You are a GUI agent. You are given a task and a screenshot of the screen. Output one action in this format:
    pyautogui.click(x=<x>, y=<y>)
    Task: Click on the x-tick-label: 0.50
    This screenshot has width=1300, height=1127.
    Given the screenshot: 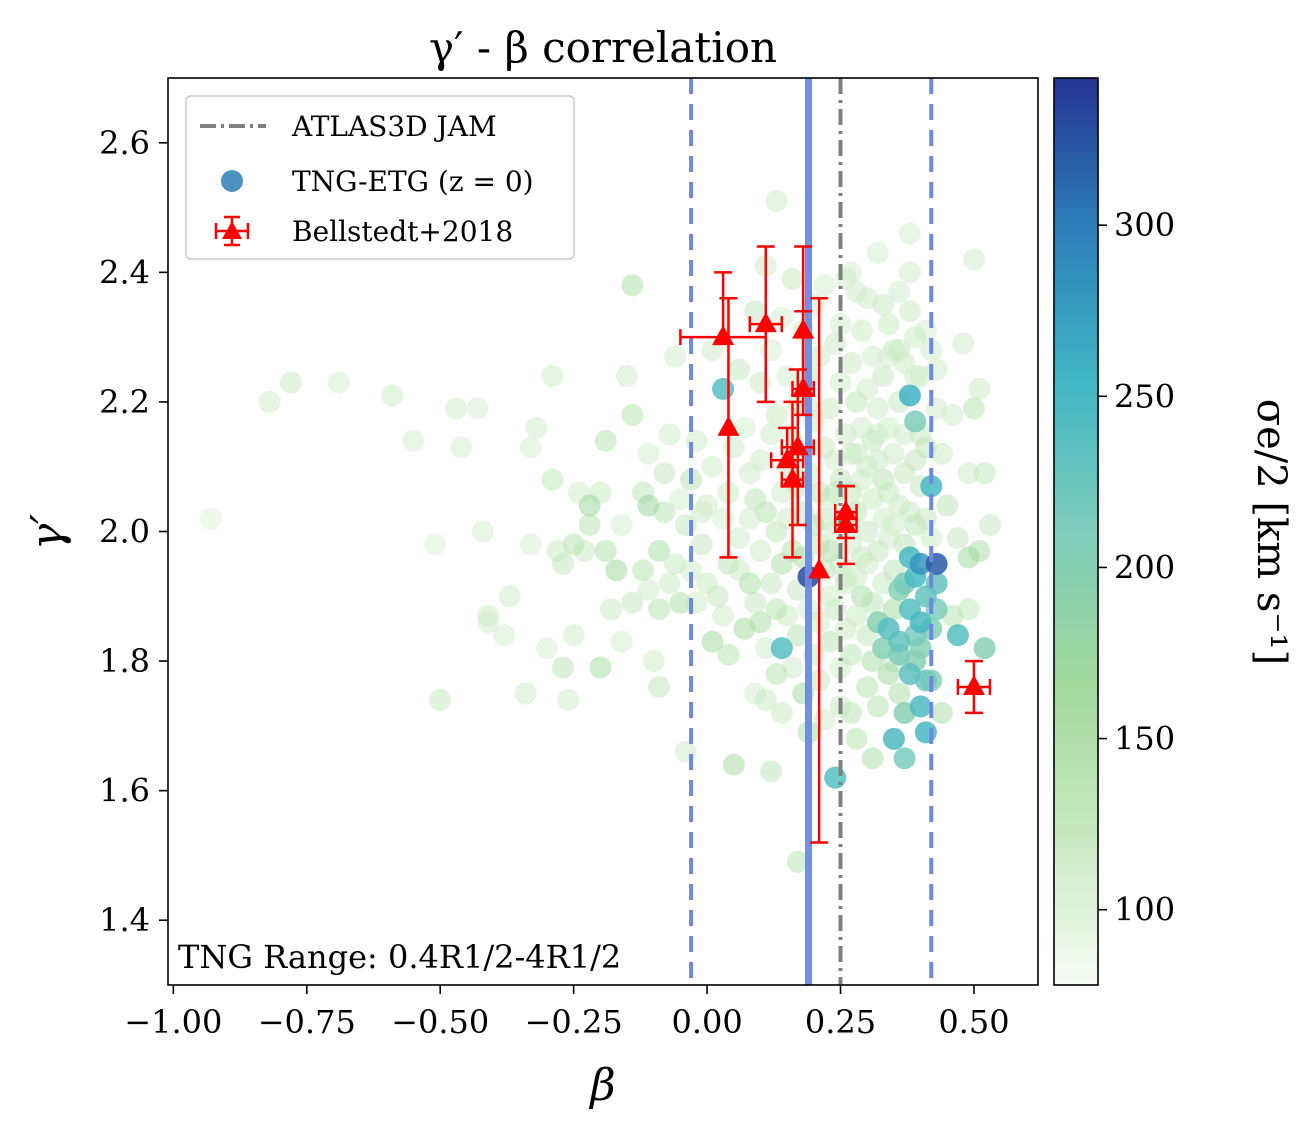 What is the action you would take?
    pyautogui.click(x=973, y=1022)
    